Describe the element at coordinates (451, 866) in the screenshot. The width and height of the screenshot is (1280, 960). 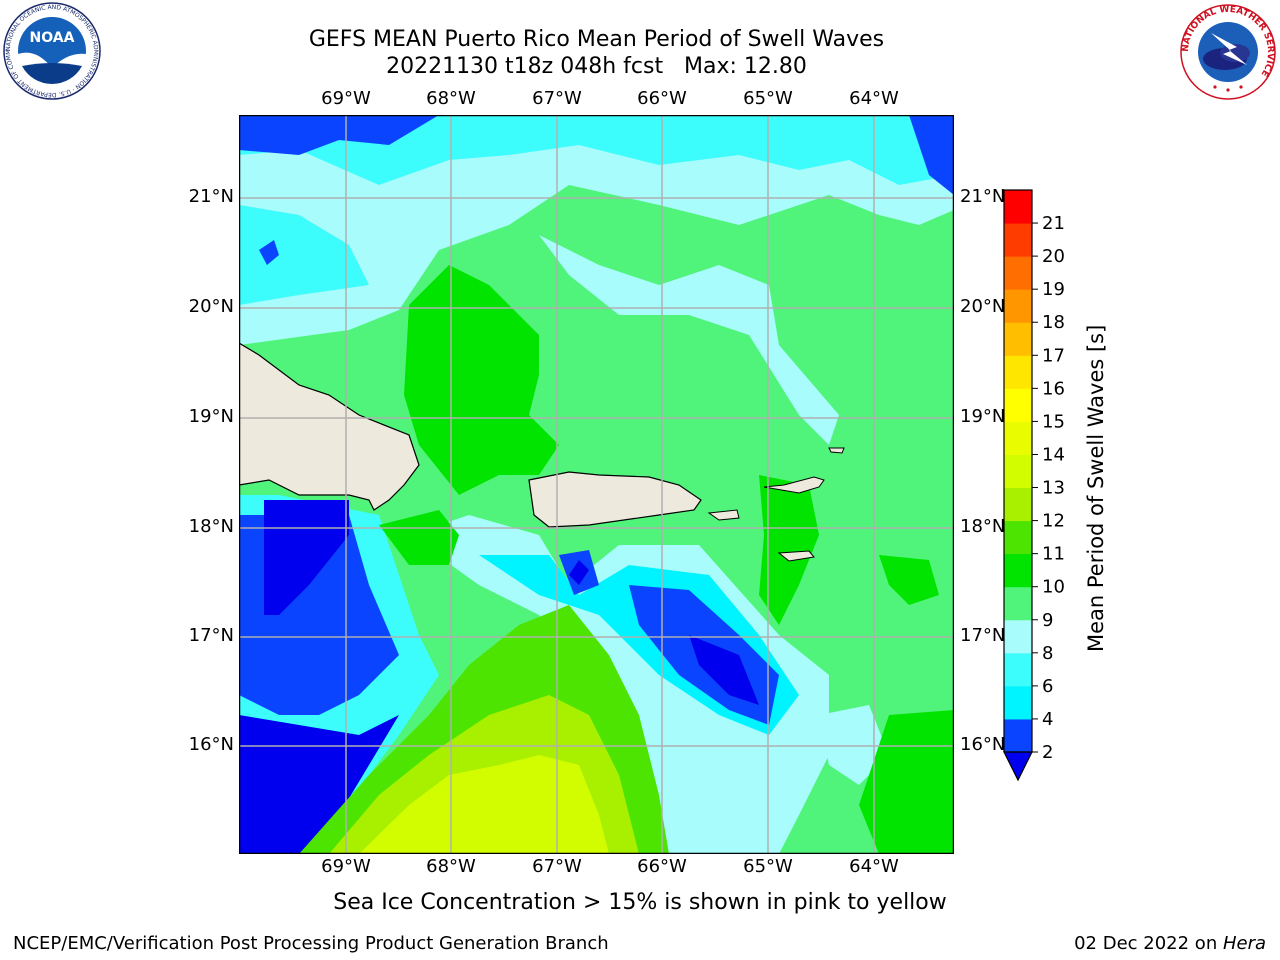
I see `lon-tick-bottom: 68°W` at that location.